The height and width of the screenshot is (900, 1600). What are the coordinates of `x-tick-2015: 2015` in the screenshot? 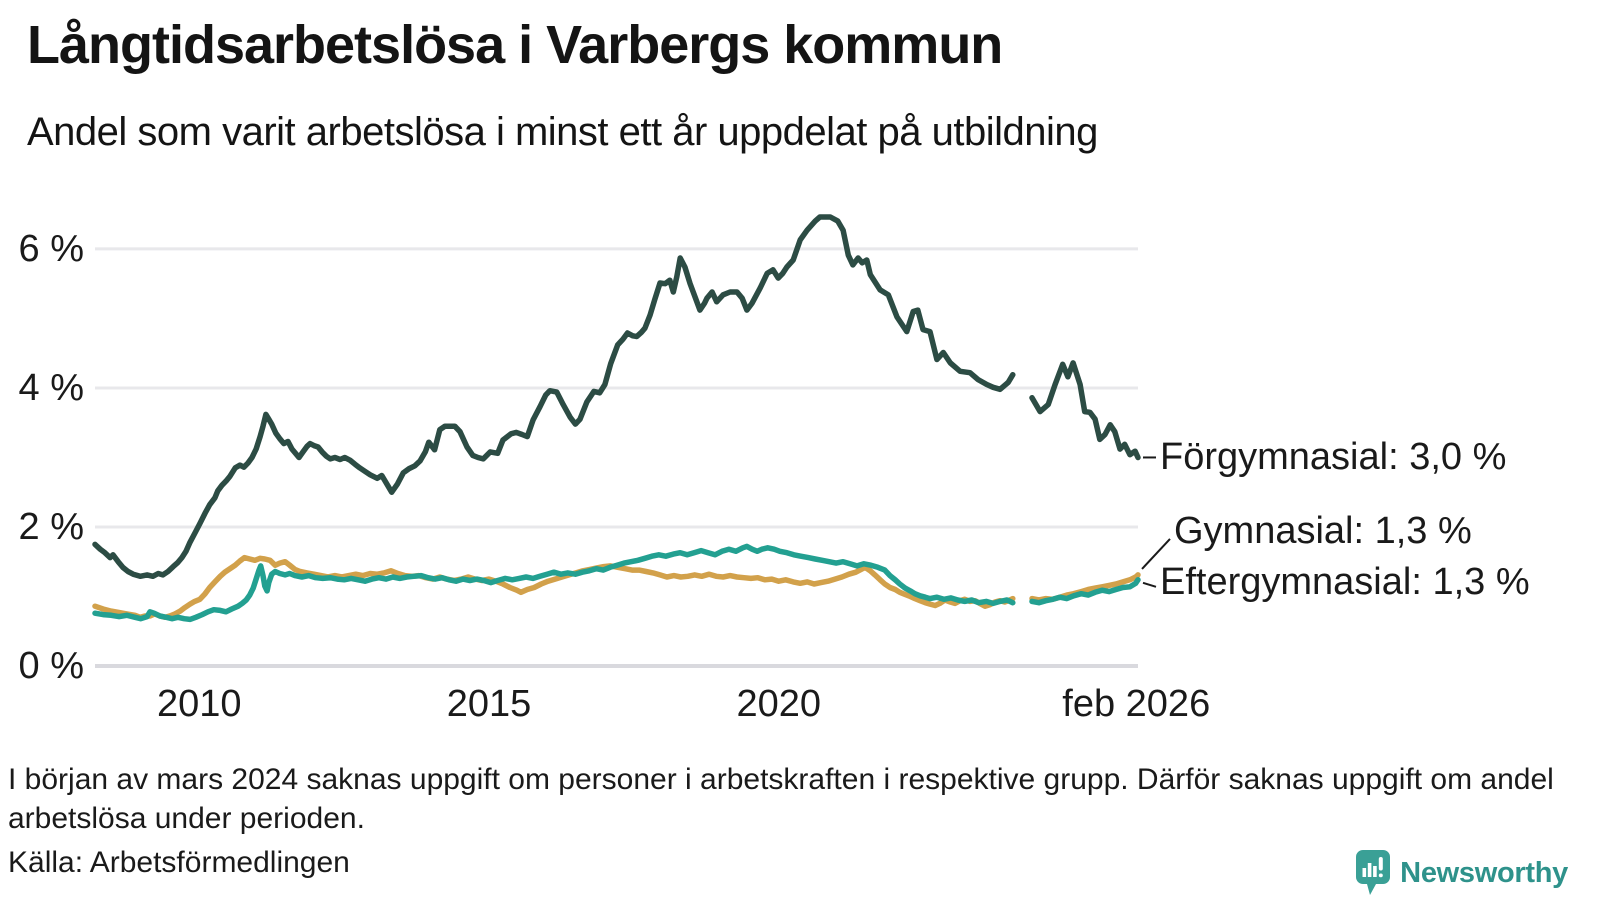 It's located at (489, 704).